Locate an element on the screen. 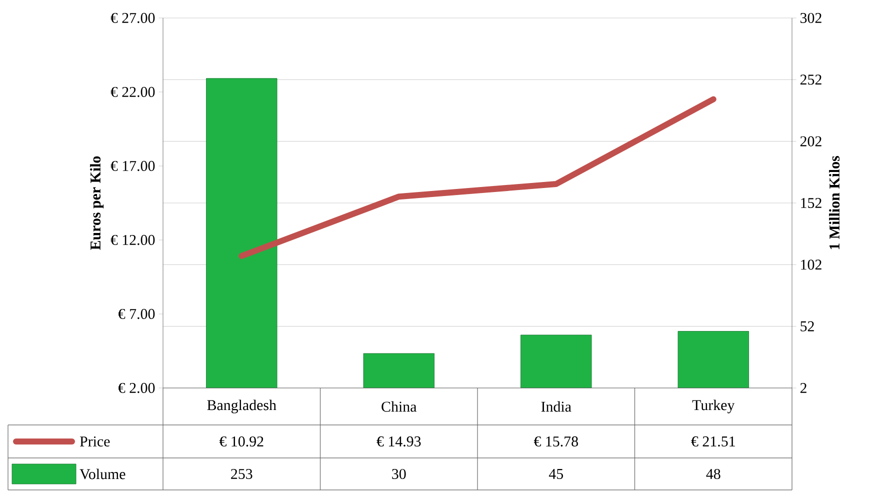 The height and width of the screenshot is (492, 879). legend-label: Volume is located at coordinates (103, 474).